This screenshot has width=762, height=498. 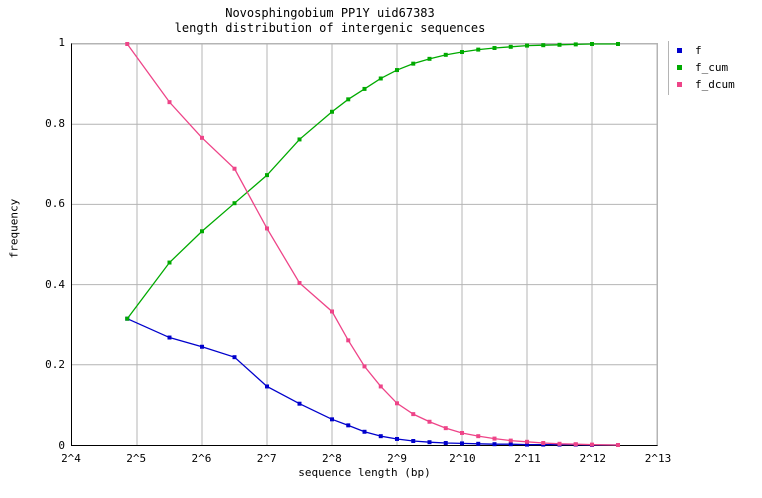 What do you see at coordinates (14, 228) in the screenshot?
I see `y-axis-title: frequency` at bounding box center [14, 228].